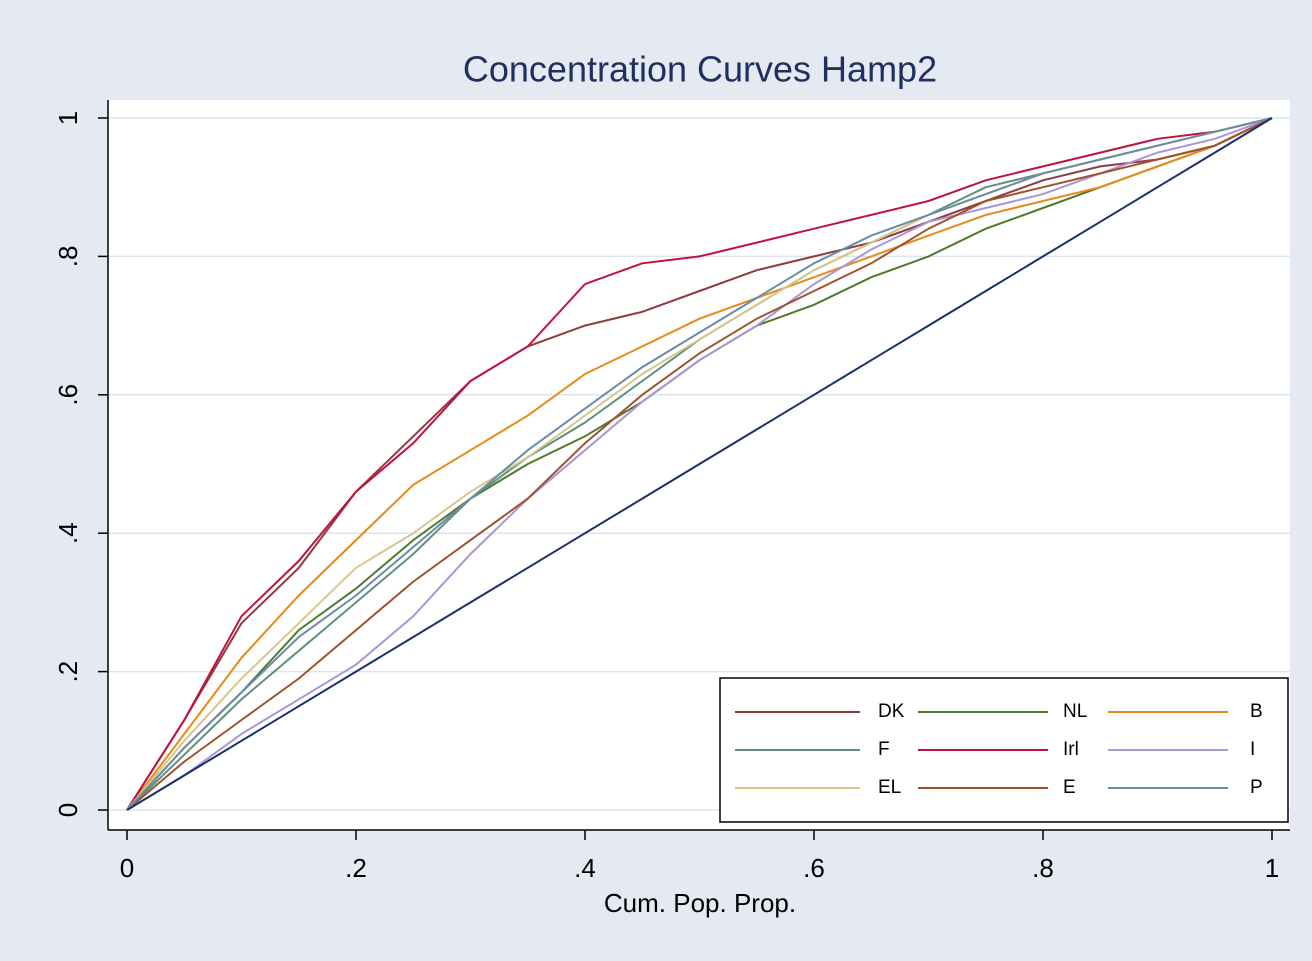 This screenshot has height=961, width=1312. What do you see at coordinates (1256, 711) in the screenshot?
I see `legend-label: B` at bounding box center [1256, 711].